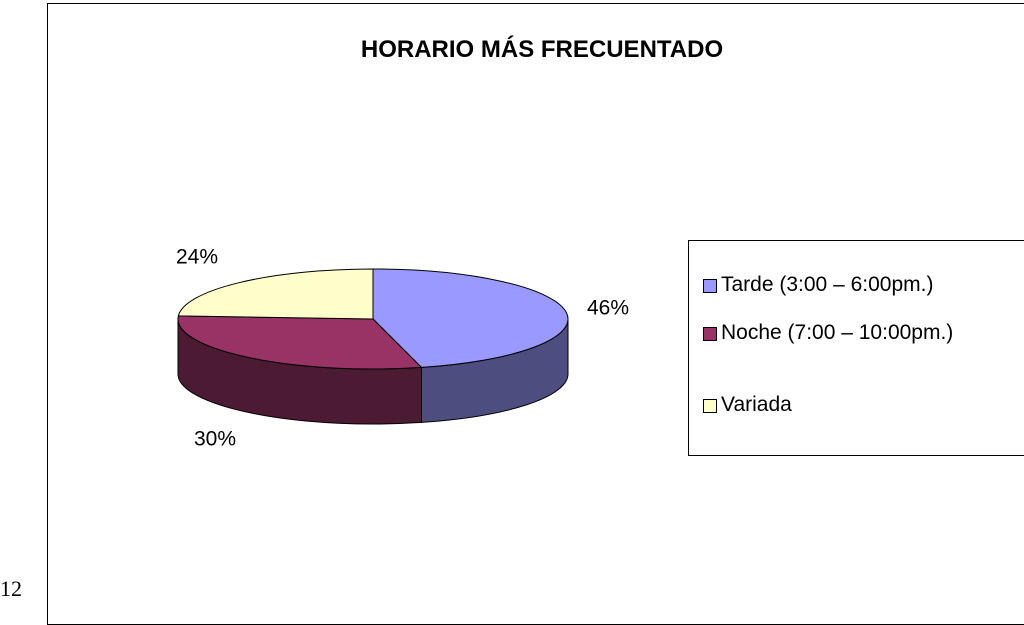  Describe the element at coordinates (215, 439) in the screenshot. I see `data-label: 30%` at that location.